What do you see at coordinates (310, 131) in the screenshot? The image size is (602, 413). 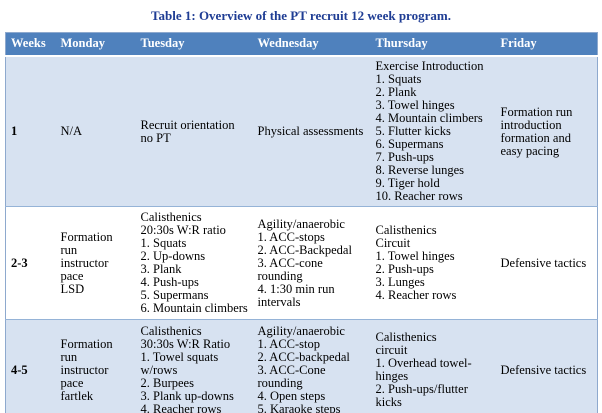 I see `cell-wednesday: Physical assessments` at bounding box center [310, 131].